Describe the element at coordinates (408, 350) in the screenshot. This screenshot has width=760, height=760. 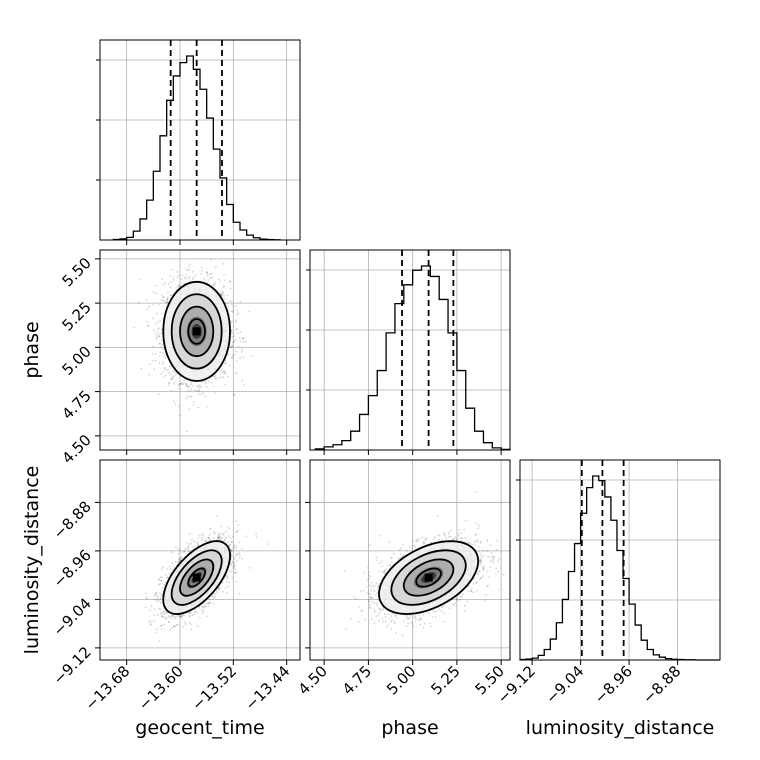
I see `histogram-phase` at that location.